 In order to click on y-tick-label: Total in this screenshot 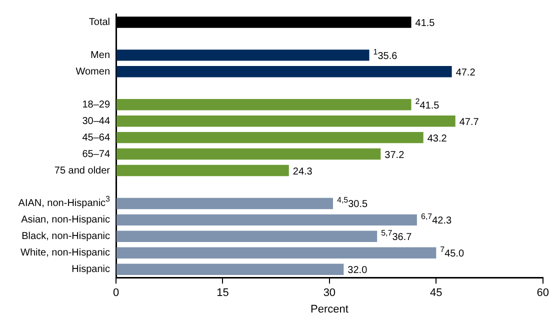, I will do `click(99, 22)`.